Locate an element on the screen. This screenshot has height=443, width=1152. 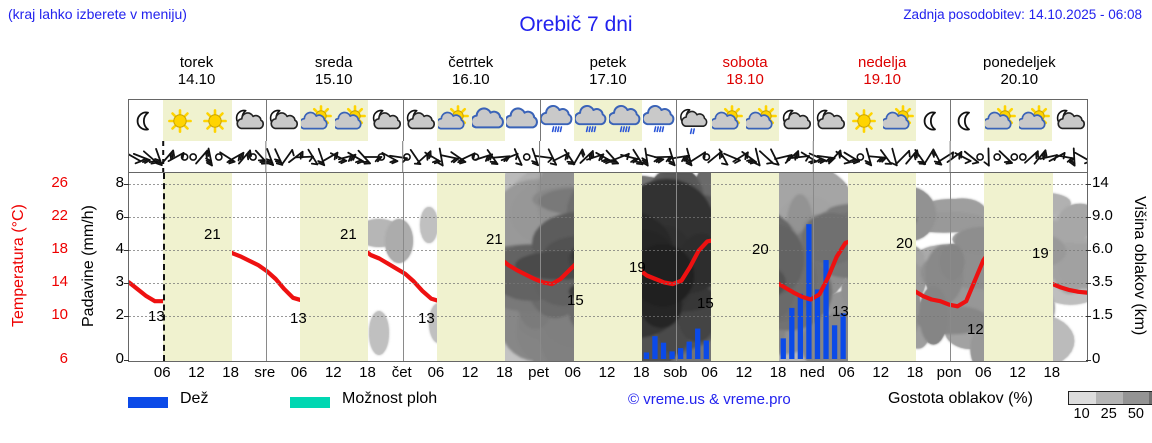
day-header-nedelja: nedelja 19.10 is located at coordinates (882, 74).